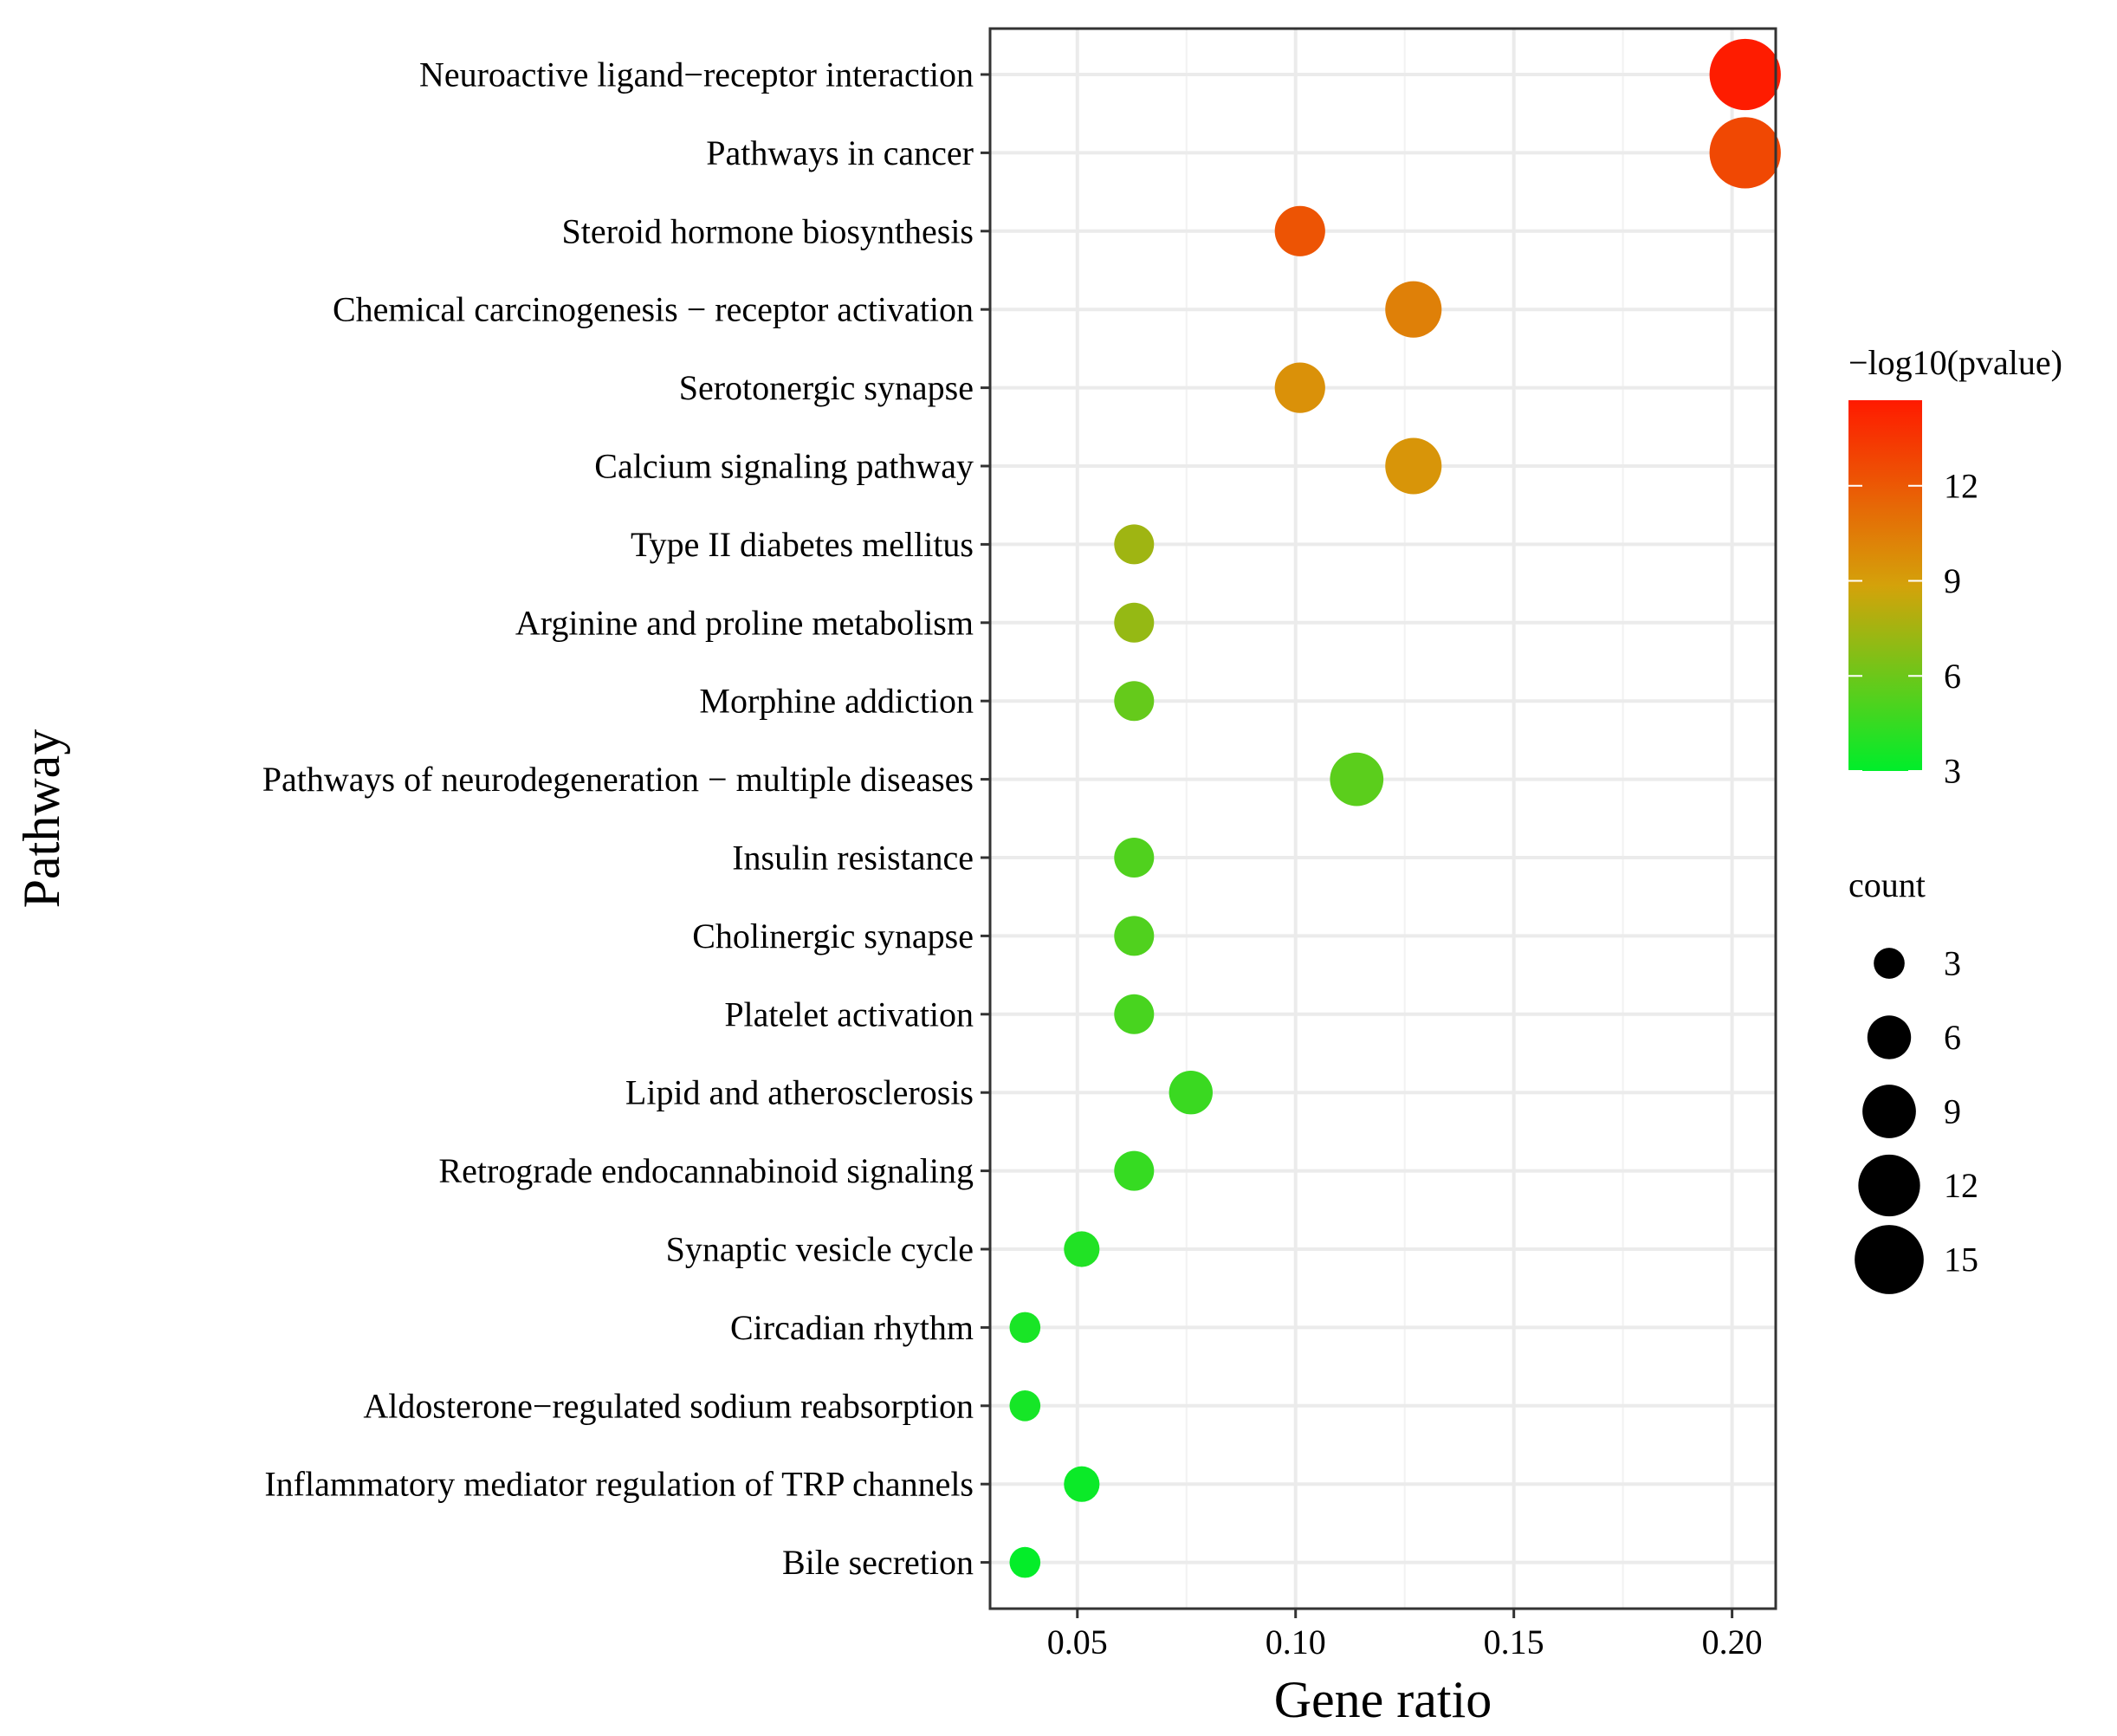 This screenshot has height=1736, width=2117. What do you see at coordinates (1961, 1259) in the screenshot?
I see `size-legend-label: 15` at bounding box center [1961, 1259].